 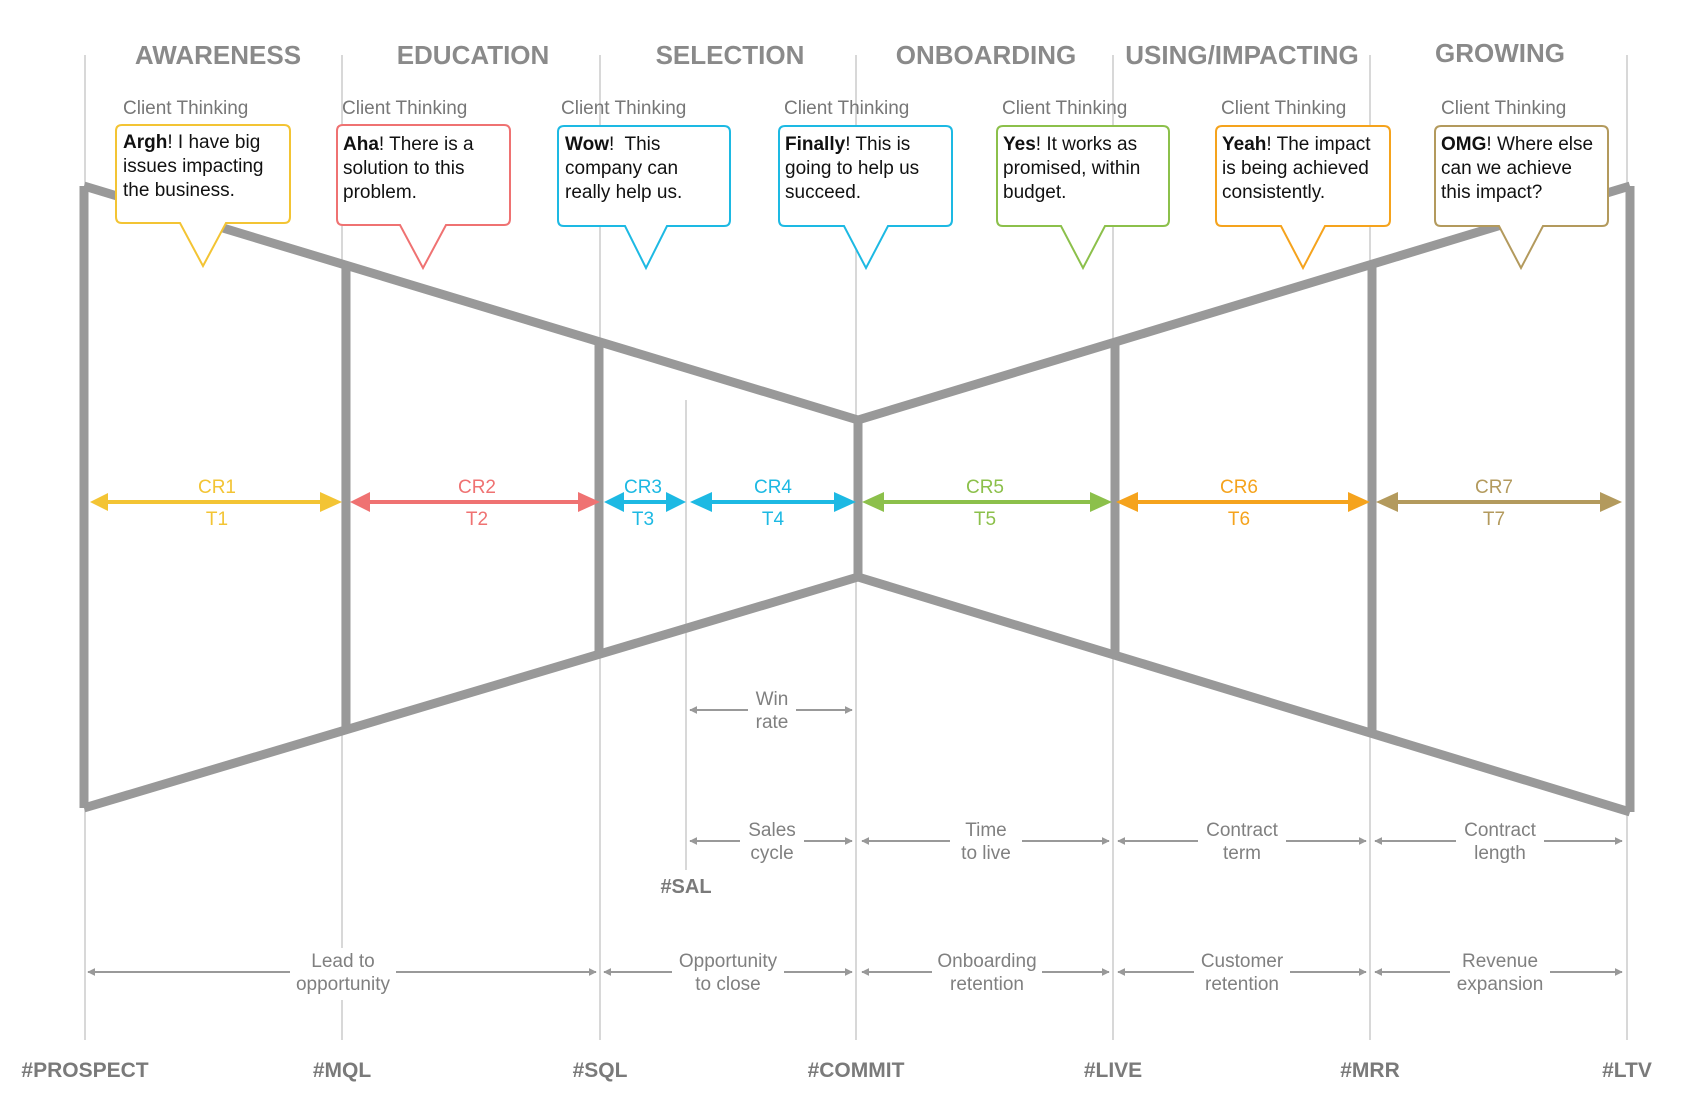 What do you see at coordinates (727, 984) in the screenshot?
I see `metric-line-2: to close` at bounding box center [727, 984].